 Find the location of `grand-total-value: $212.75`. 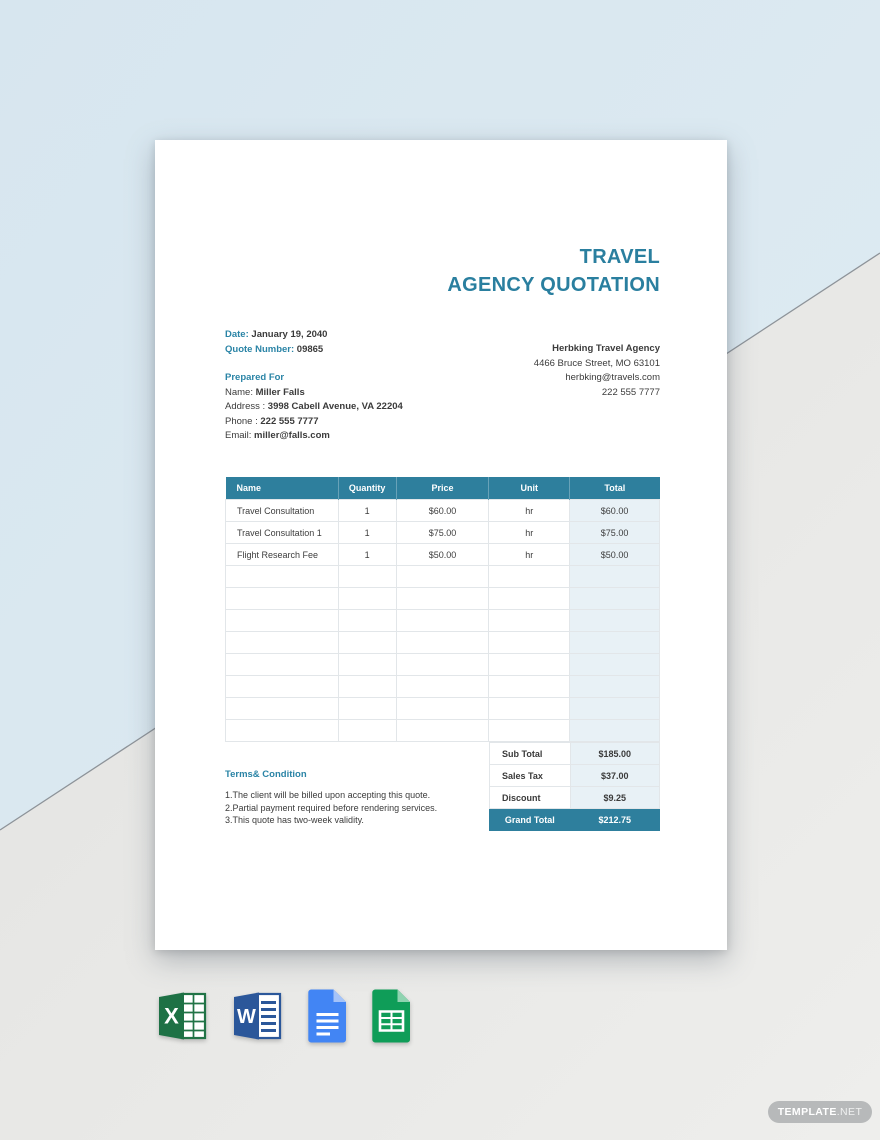

grand-total-value: $212.75 is located at coordinates (615, 819).